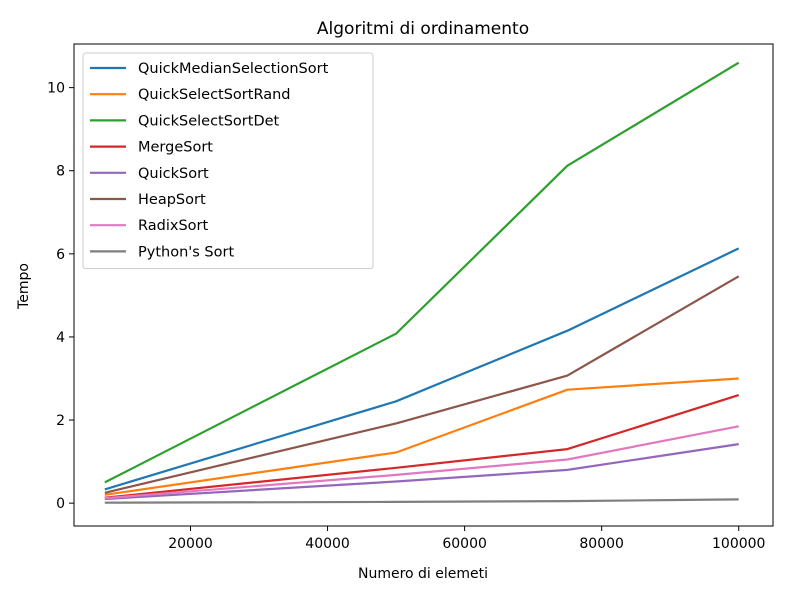  What do you see at coordinates (190, 544) in the screenshot?
I see `x-tick-label: 20000` at bounding box center [190, 544].